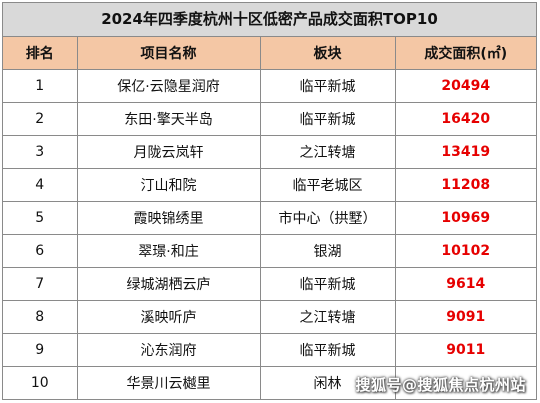  Describe the element at coordinates (168, 86) in the screenshot. I see `project-cell: 保亿·云隐星润府` at that location.